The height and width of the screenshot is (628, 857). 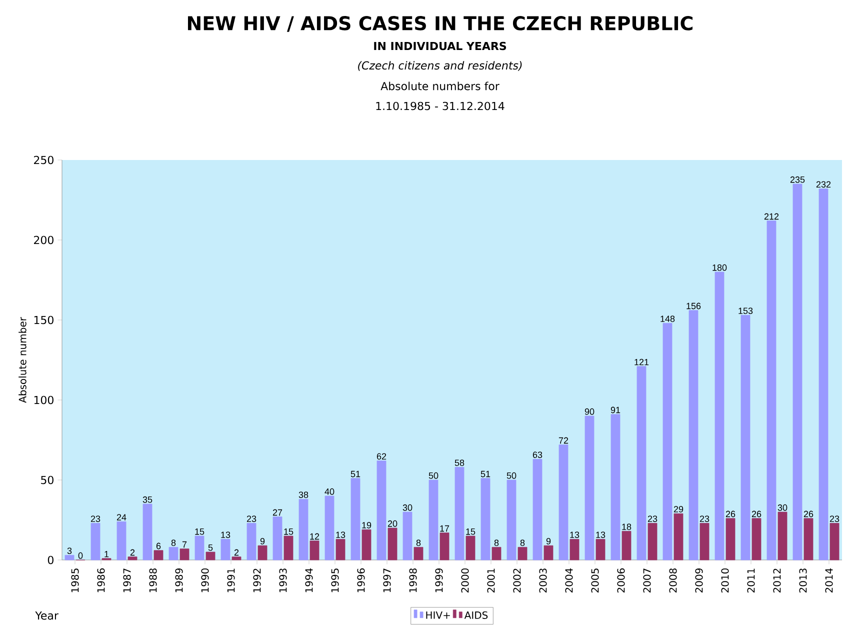 What do you see at coordinates (257, 580) in the screenshot?
I see `x-tick-label: 1992` at bounding box center [257, 580].